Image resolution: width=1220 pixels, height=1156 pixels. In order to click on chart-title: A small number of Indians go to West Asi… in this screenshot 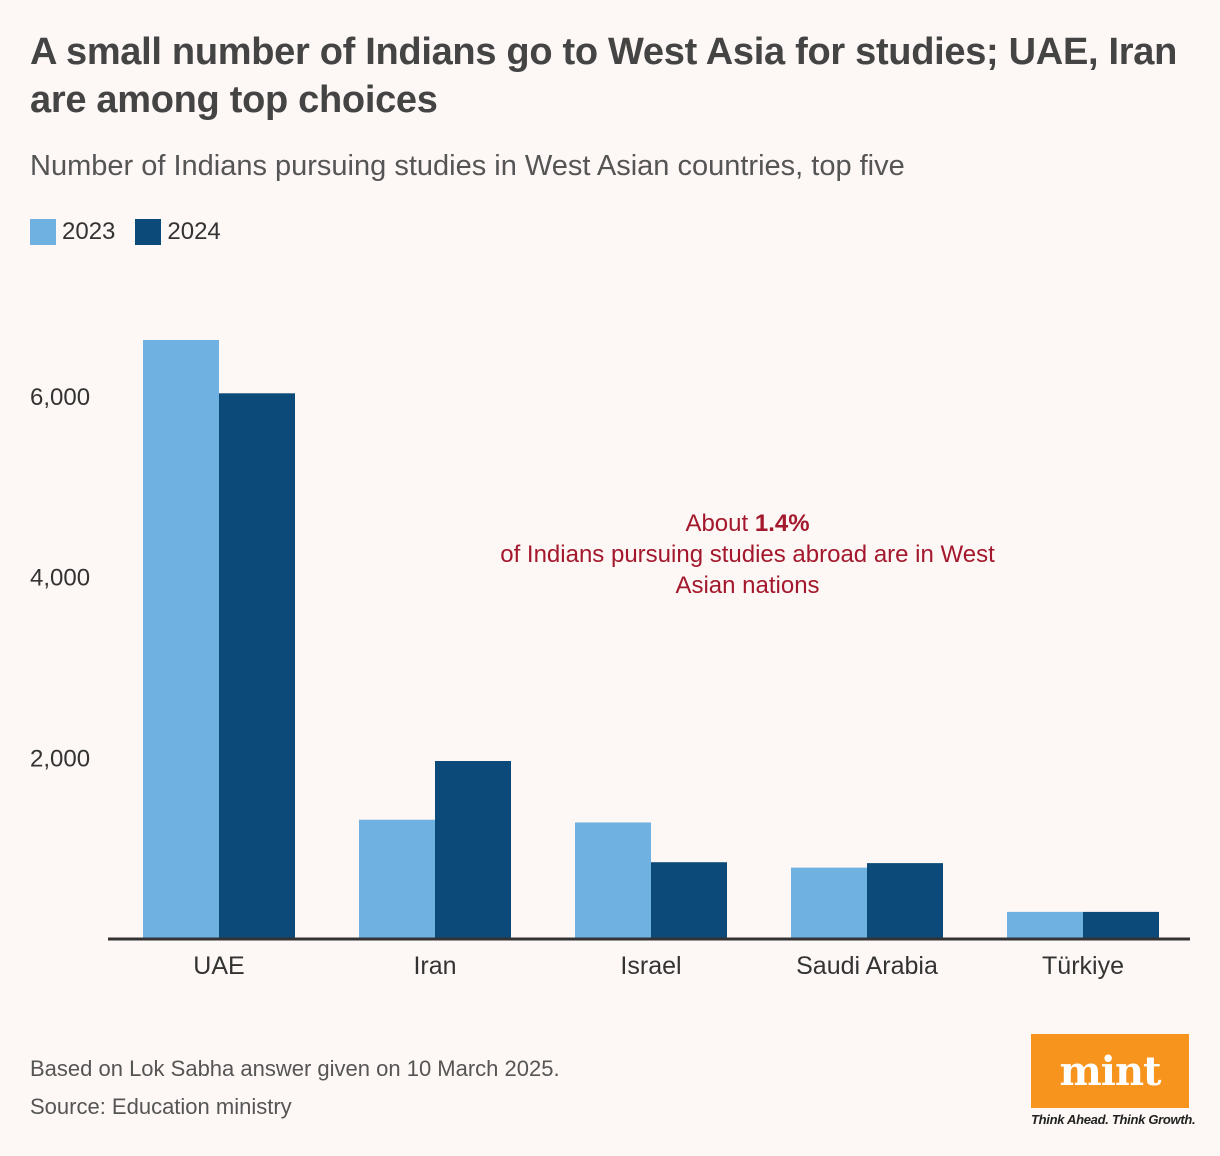, I will do `click(603, 76)`.